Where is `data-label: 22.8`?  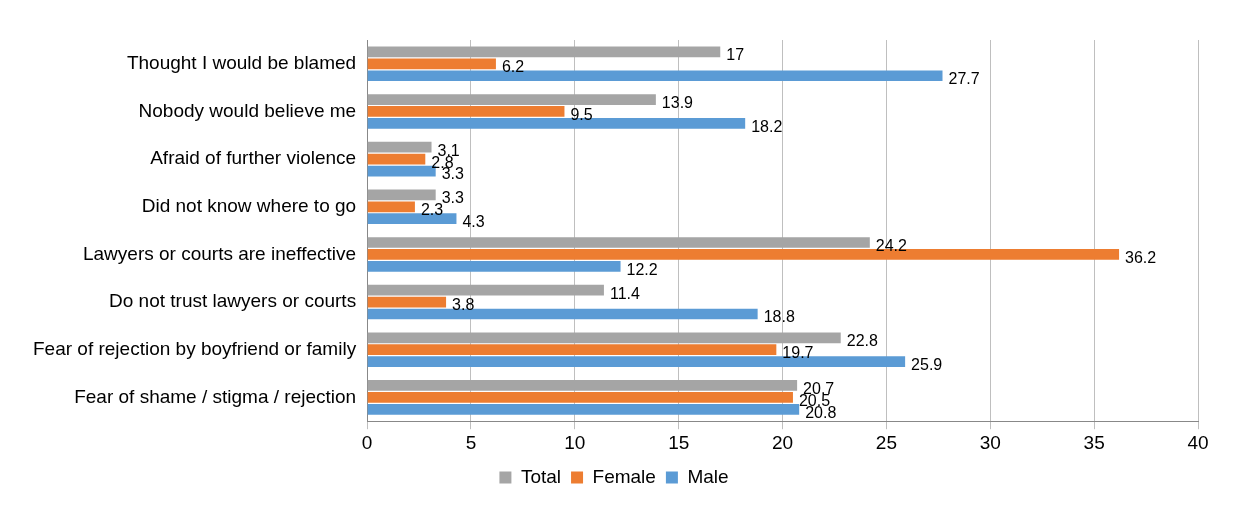
data-label: 22.8 is located at coordinates (862, 341).